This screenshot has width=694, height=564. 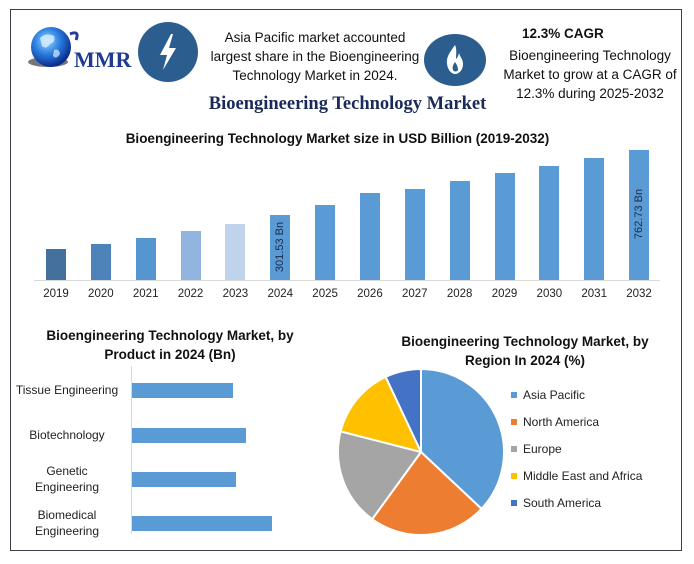 I want to click on legend-item: South America, so click(x=556, y=503).